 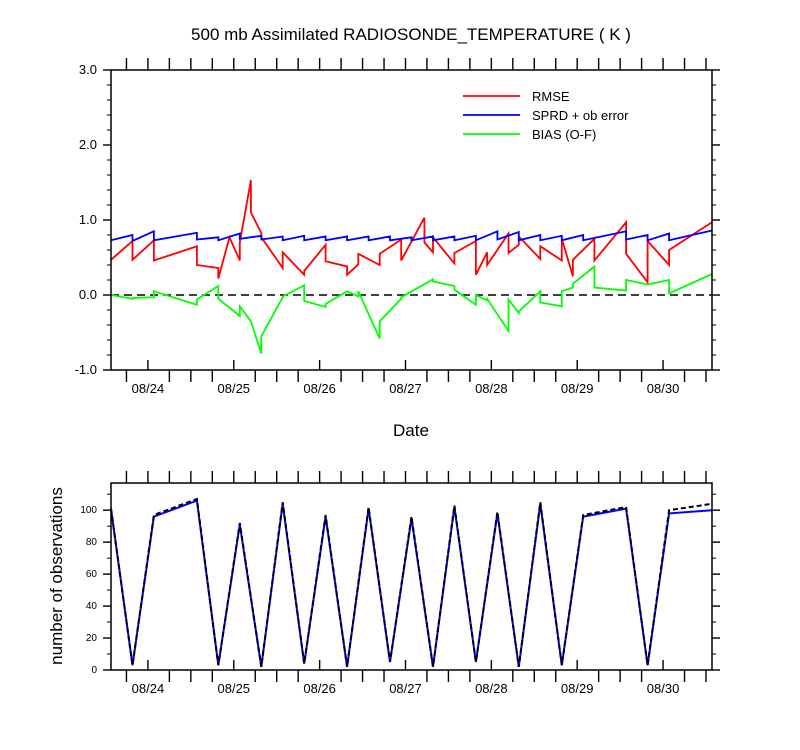 What do you see at coordinates (94, 670) in the screenshot?
I see `y-tick-label: 0` at bounding box center [94, 670].